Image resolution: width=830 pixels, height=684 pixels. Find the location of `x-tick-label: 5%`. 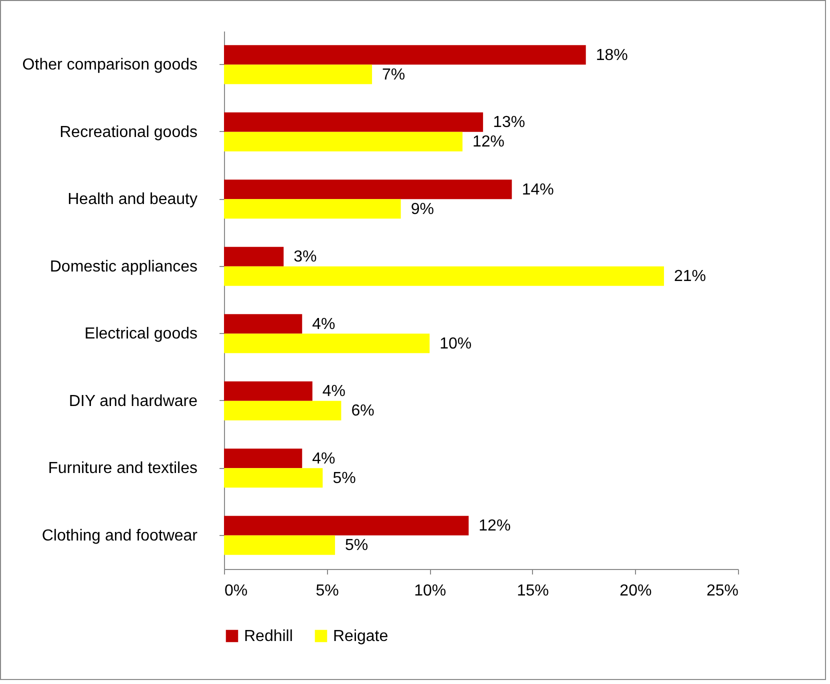

x-tick-label: 5% is located at coordinates (327, 591).